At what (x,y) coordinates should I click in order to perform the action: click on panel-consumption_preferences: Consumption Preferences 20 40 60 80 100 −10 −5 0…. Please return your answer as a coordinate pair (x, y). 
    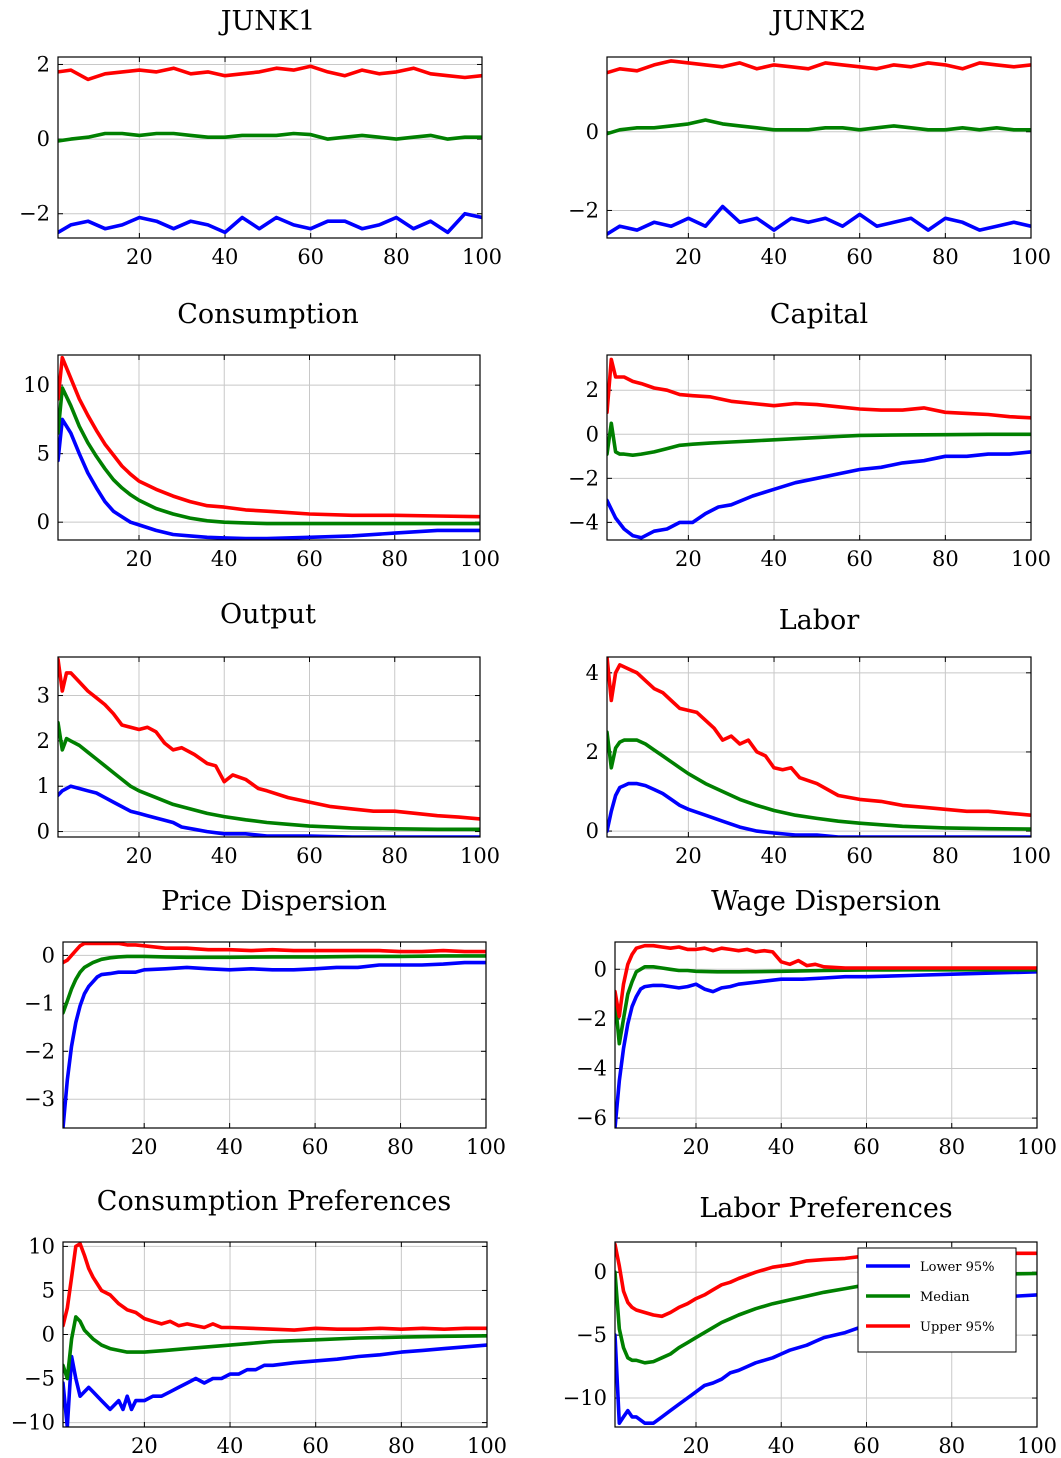
    Looking at the image, I should click on (259, 1322).